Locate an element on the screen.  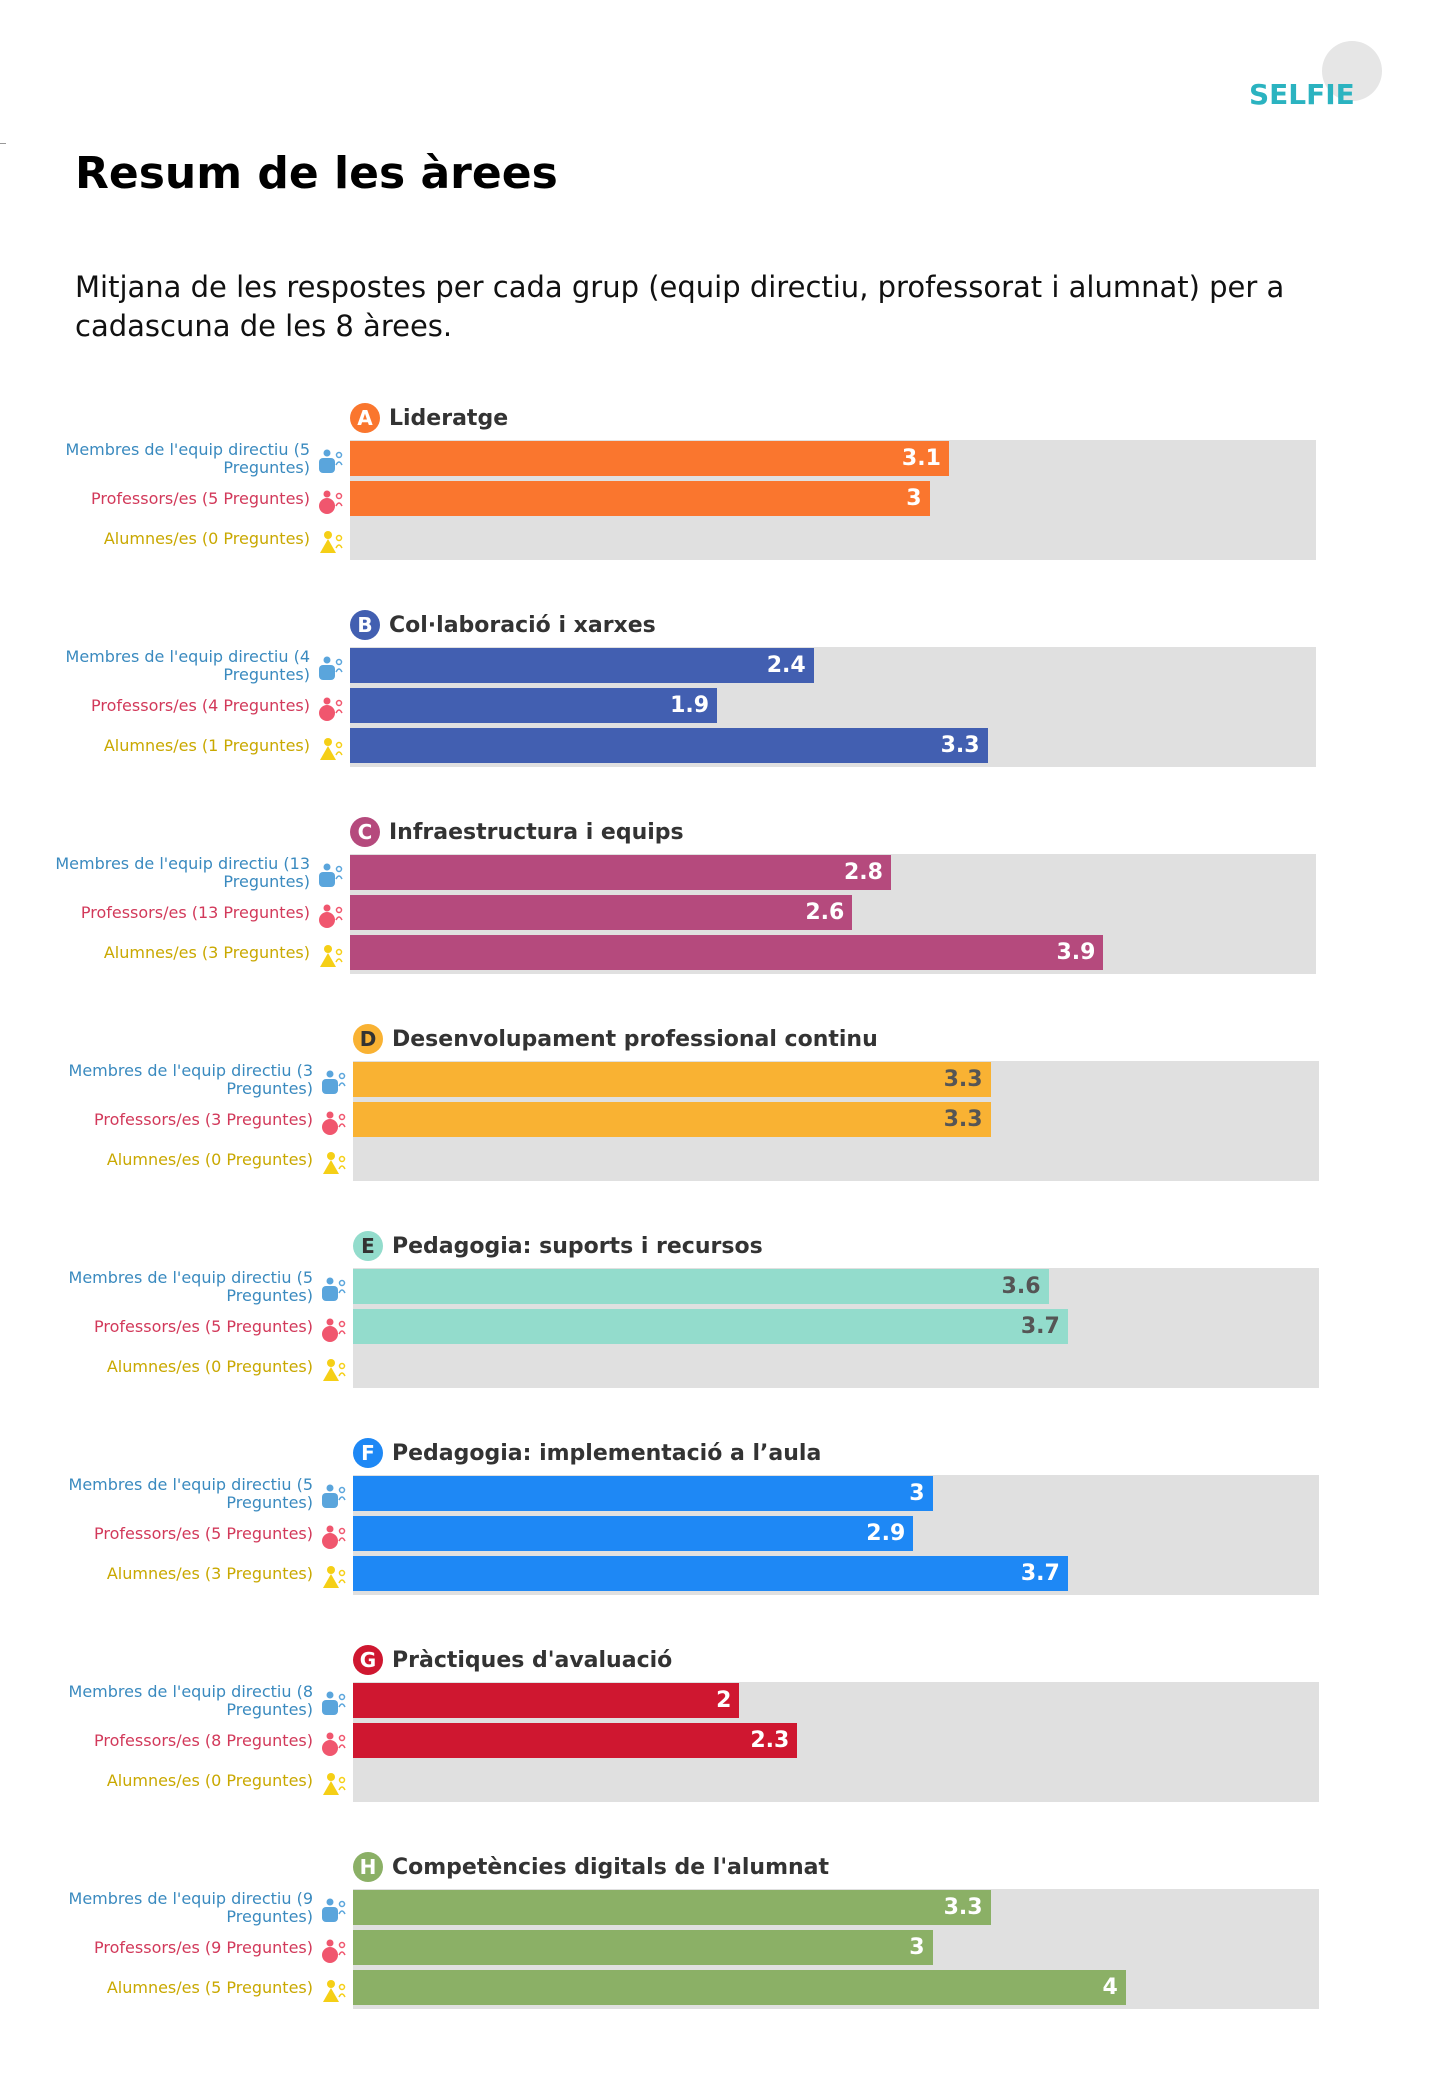
area-title: Competències digitals de l'alumnat is located at coordinates (611, 1867).